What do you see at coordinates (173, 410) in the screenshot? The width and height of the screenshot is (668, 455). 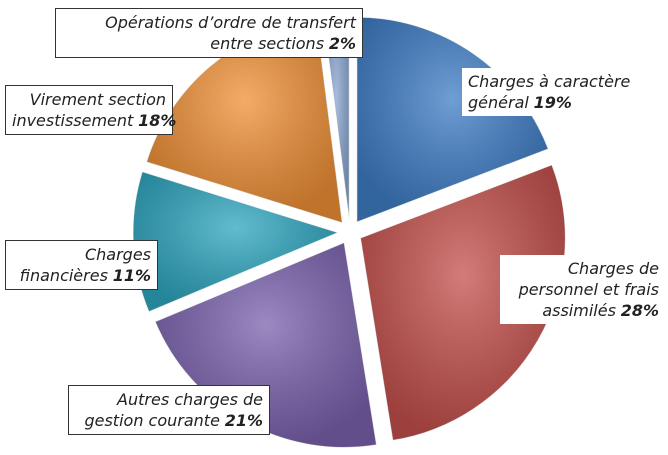 I see `category-name: Autres charges de gestion courante` at bounding box center [173, 410].